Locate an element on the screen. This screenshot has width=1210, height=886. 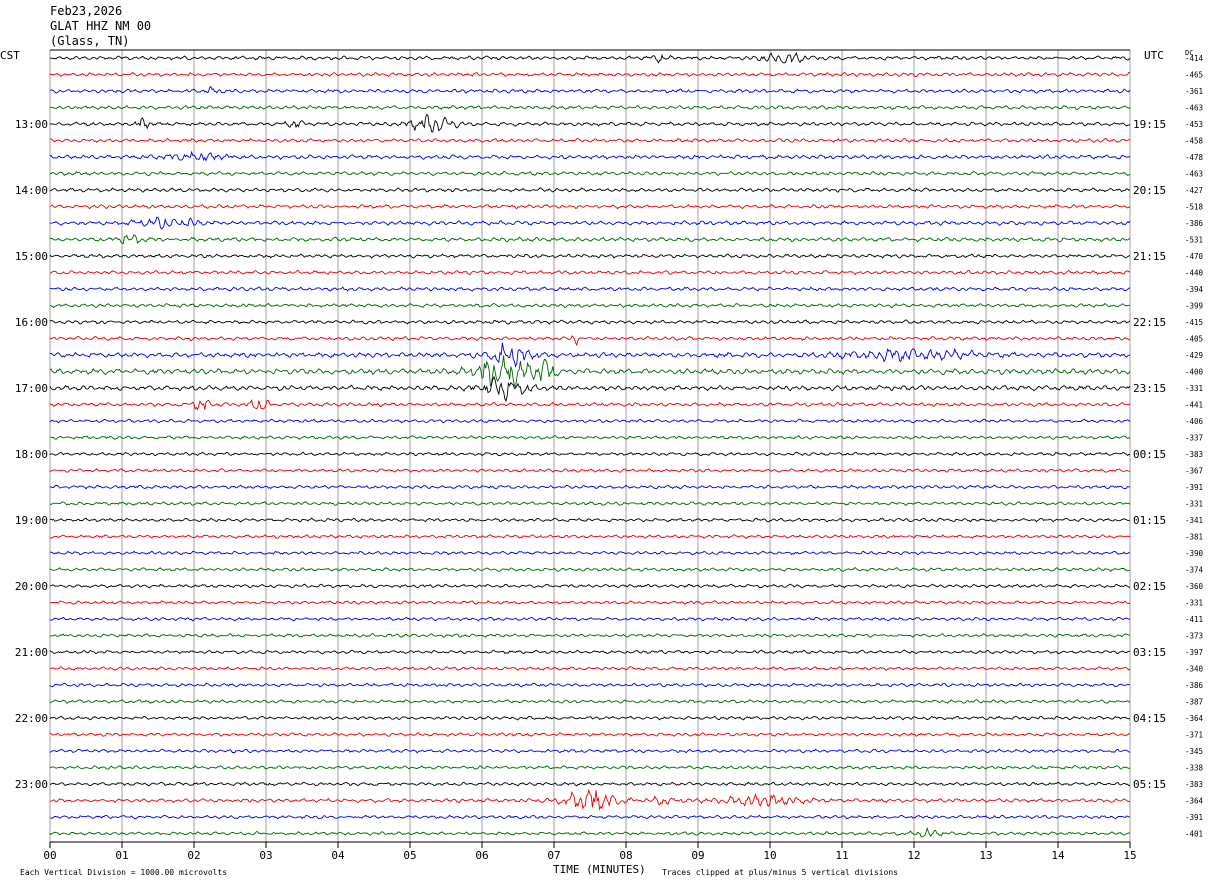
dc-offset-label: -367 is located at coordinates (1194, 471).